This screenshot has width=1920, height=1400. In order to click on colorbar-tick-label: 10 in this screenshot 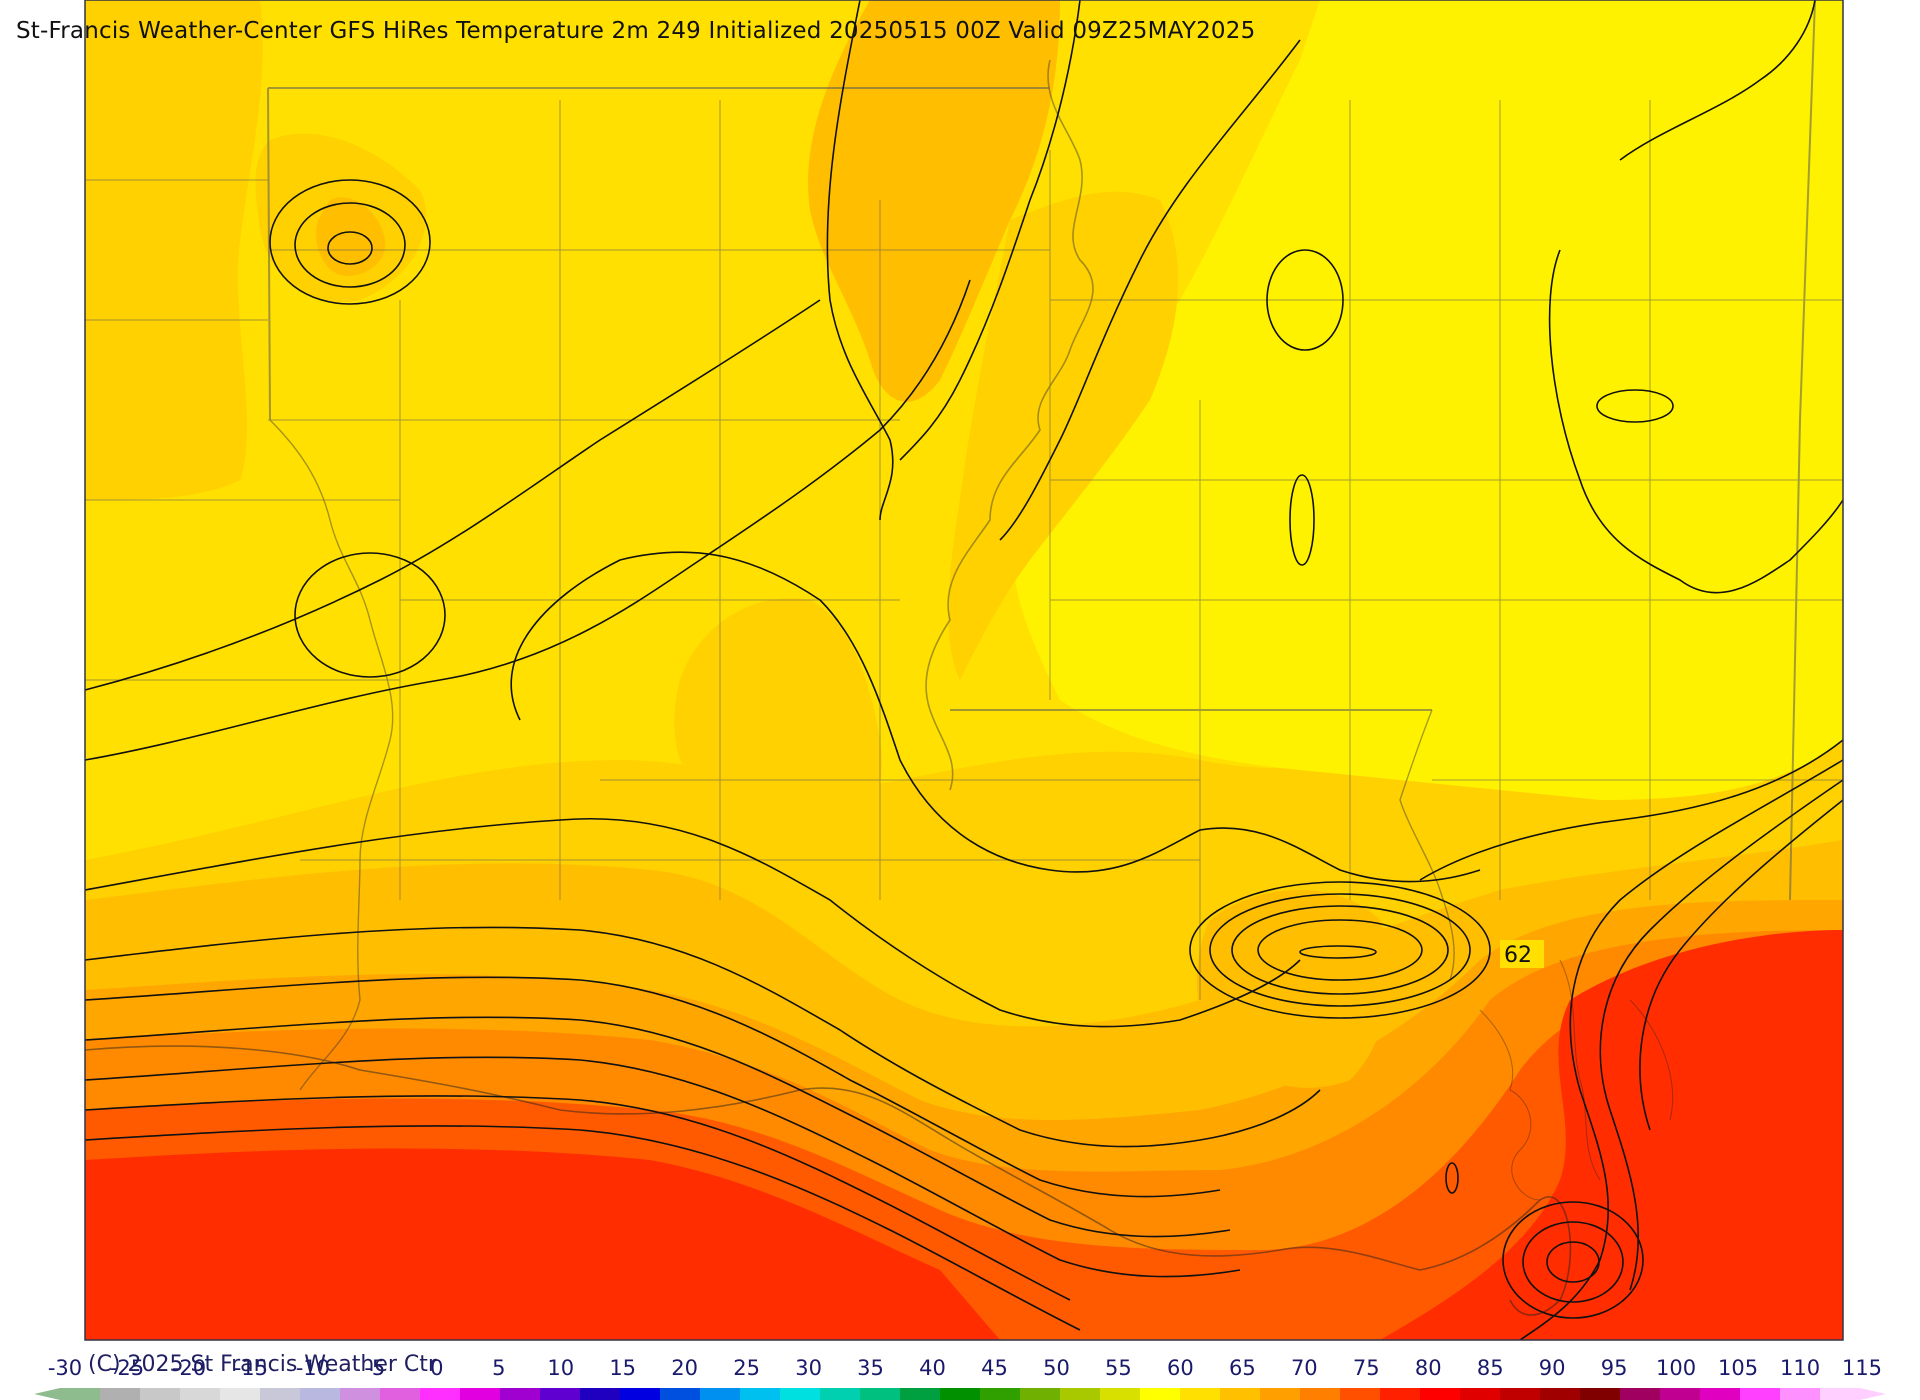, I will do `click(560, 1368)`.